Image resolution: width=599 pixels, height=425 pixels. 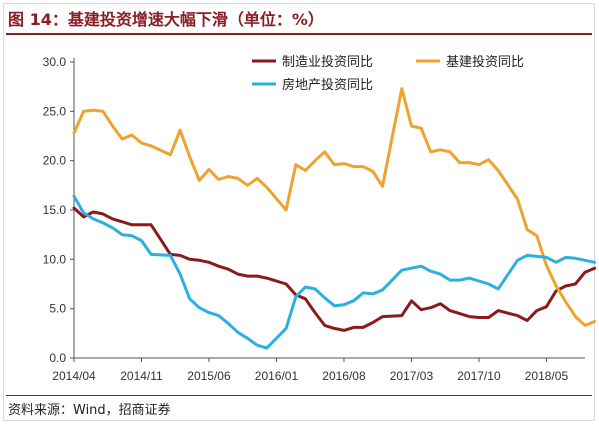 What do you see at coordinates (55, 161) in the screenshot?
I see `y-tick-label: 20.0` at bounding box center [55, 161].